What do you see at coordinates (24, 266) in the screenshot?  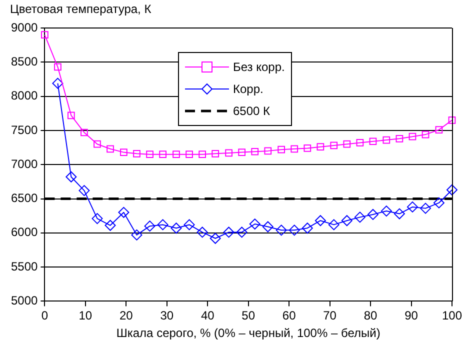 I see `y-tick-label: 5500` at bounding box center [24, 266].